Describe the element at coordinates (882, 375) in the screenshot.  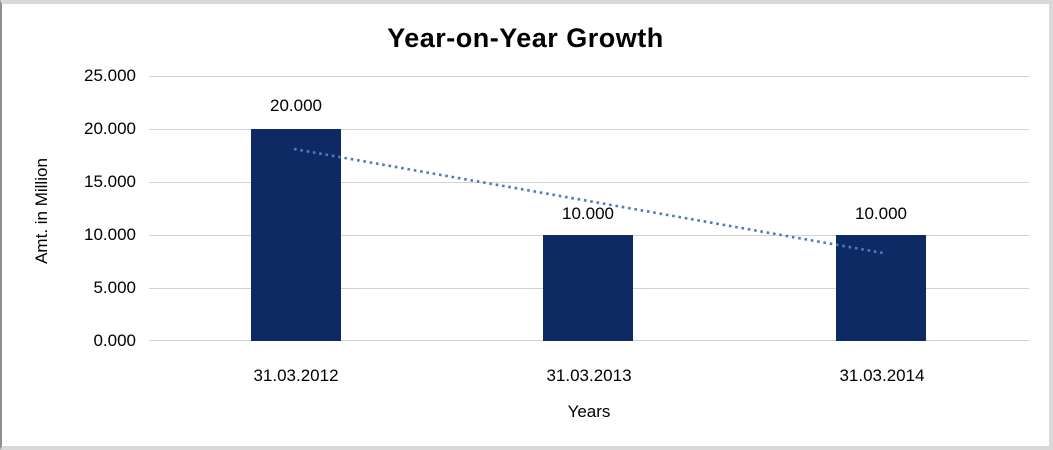
I see `x-tick-label: 31.03.2014` at that location.